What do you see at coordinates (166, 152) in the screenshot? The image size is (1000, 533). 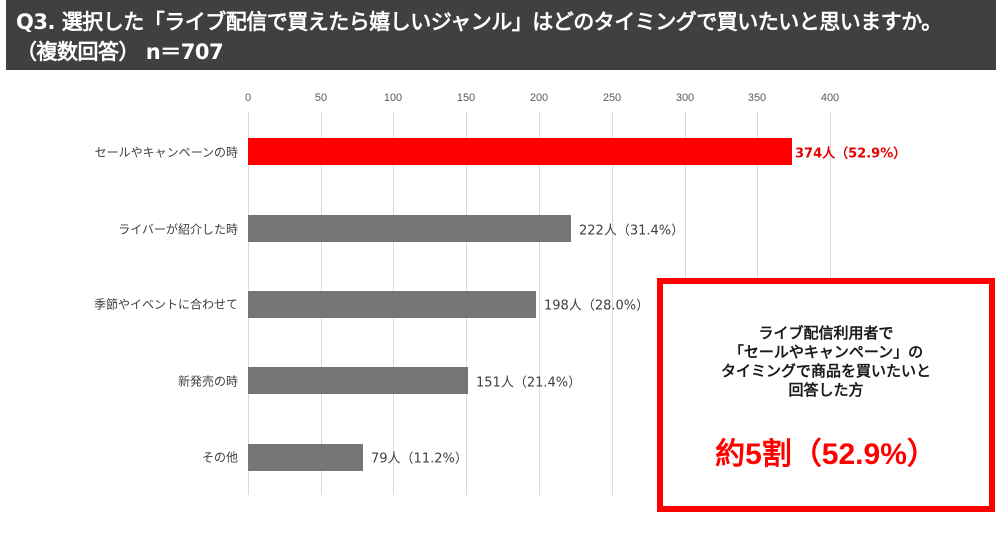 I see `category-label: セールやキャンペーンの時` at bounding box center [166, 152].